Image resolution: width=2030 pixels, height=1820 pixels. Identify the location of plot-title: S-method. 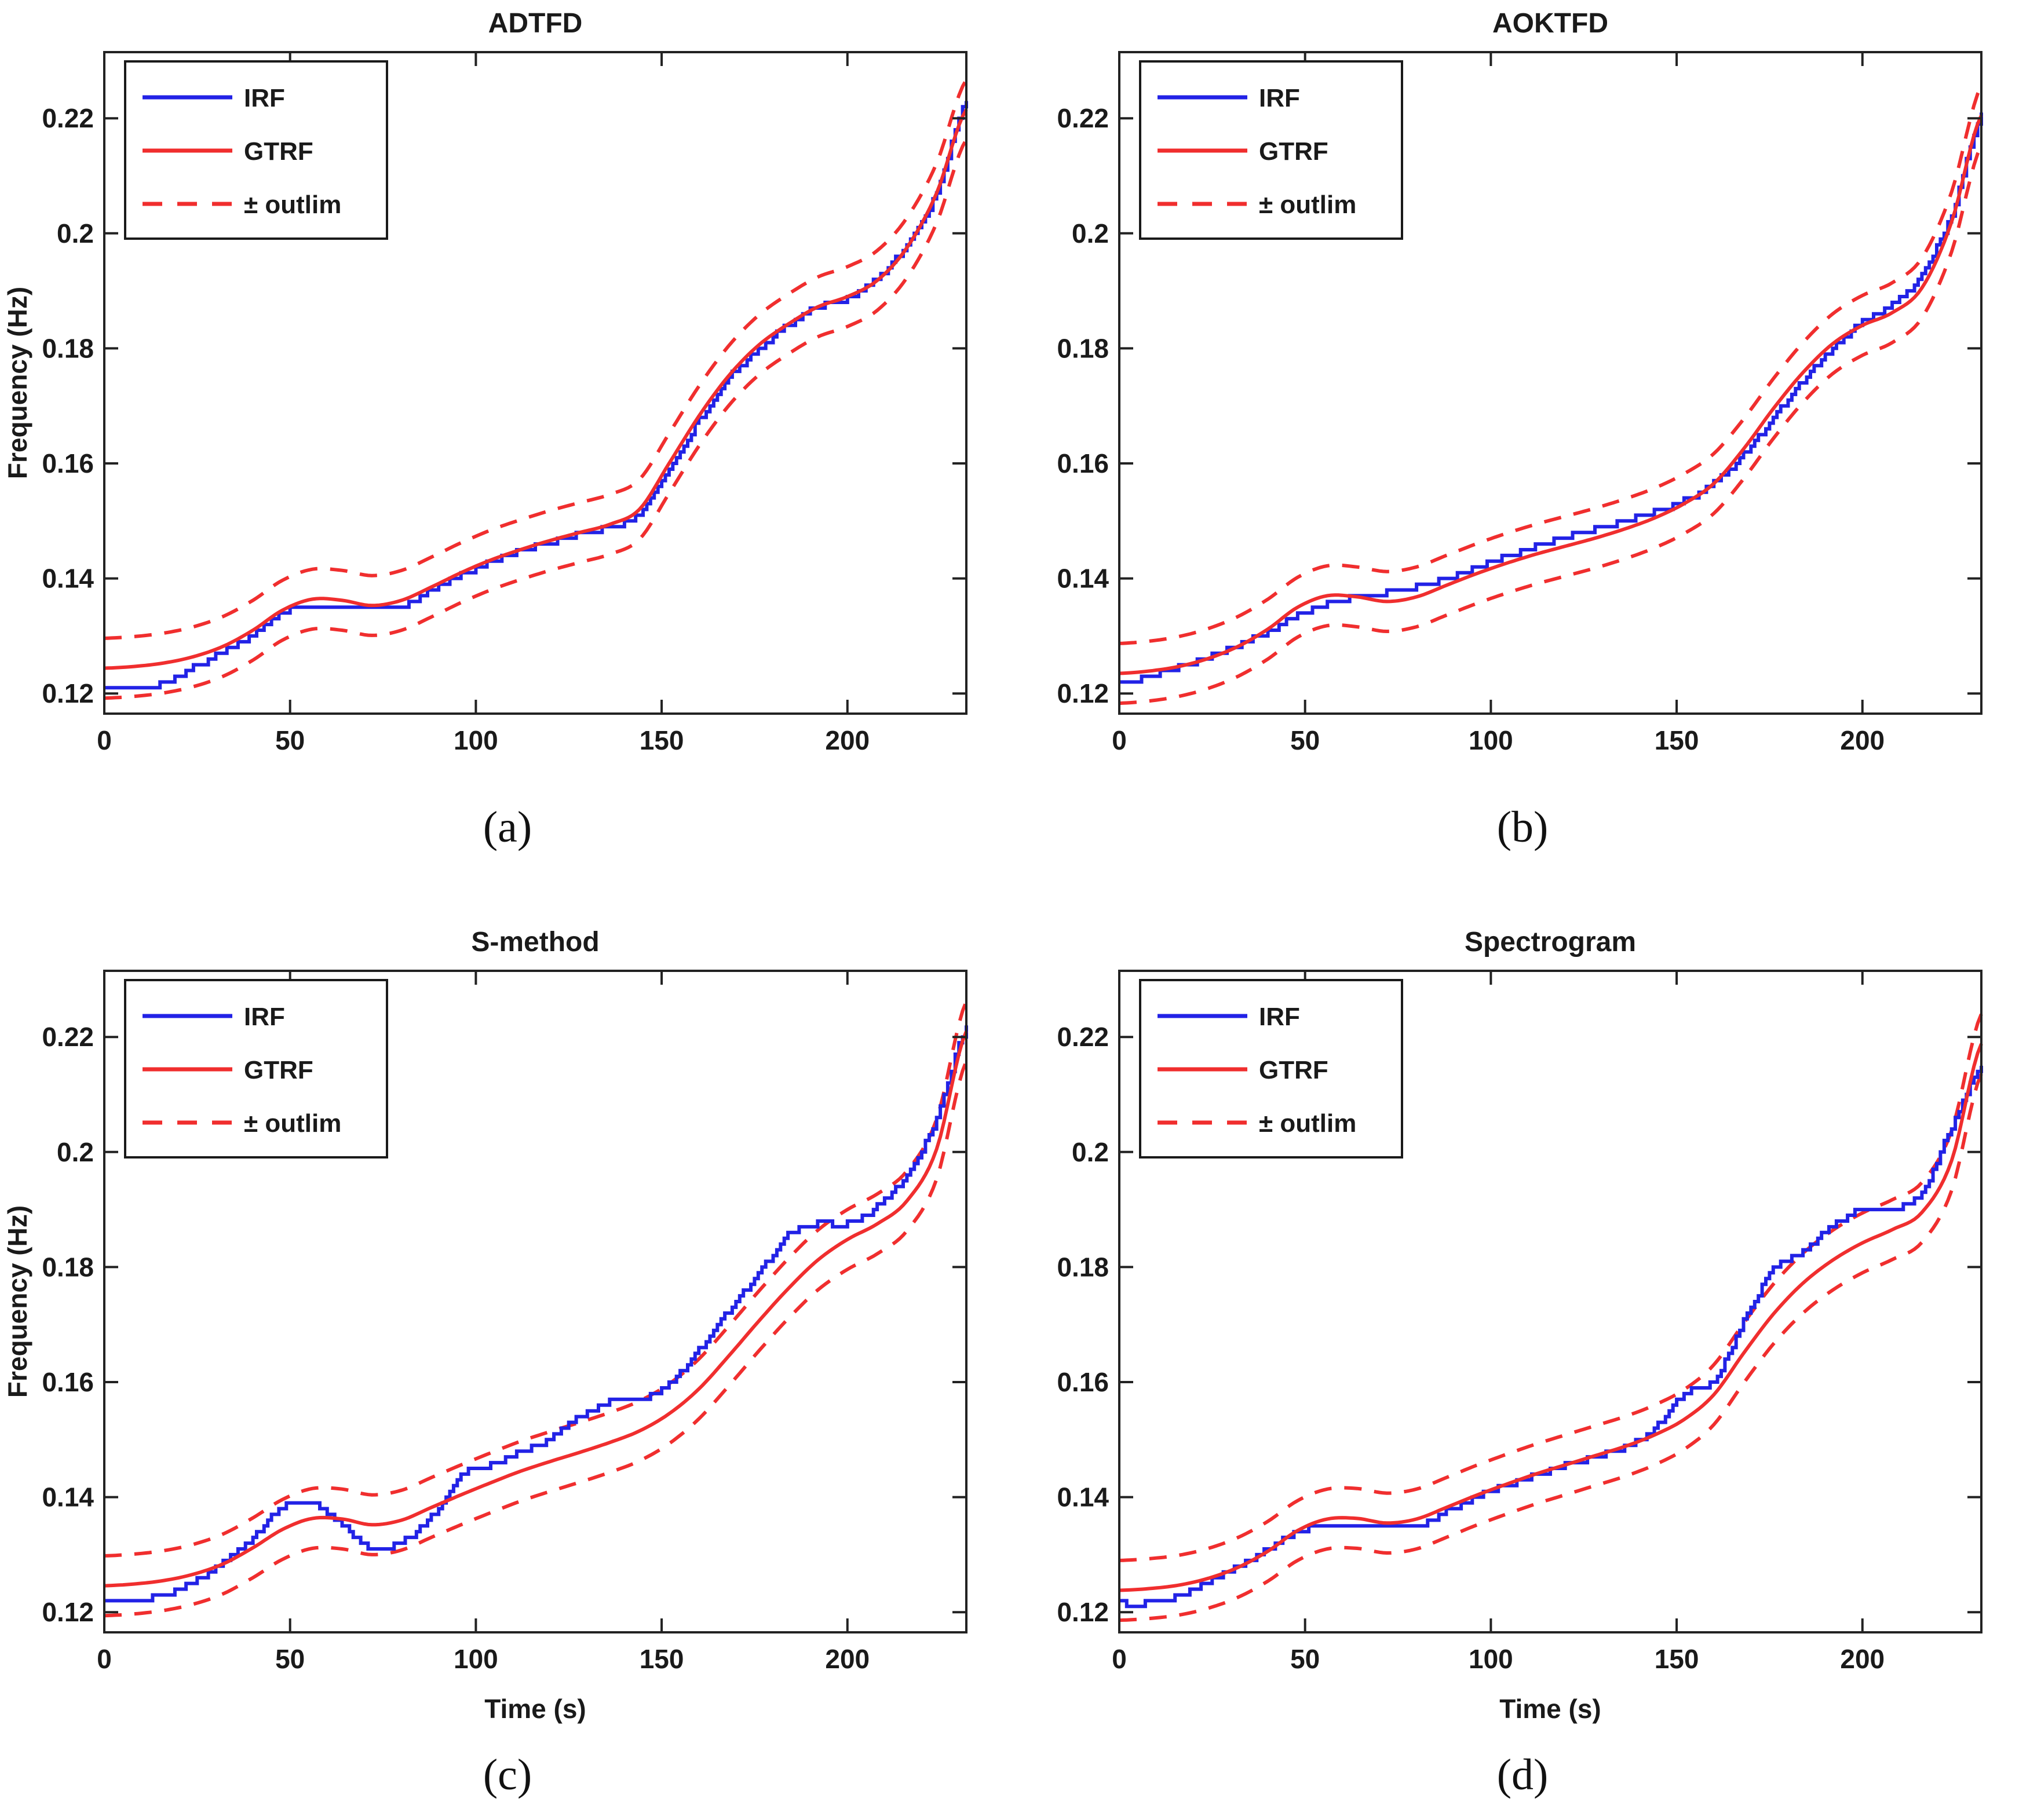
(535, 942).